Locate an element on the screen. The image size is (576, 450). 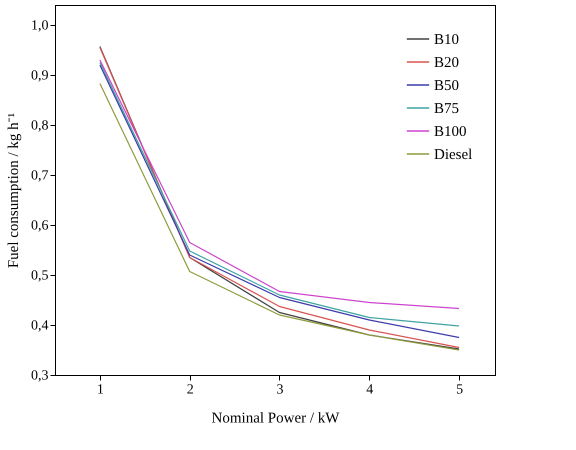
legend-label: B10 is located at coordinates (447, 40).